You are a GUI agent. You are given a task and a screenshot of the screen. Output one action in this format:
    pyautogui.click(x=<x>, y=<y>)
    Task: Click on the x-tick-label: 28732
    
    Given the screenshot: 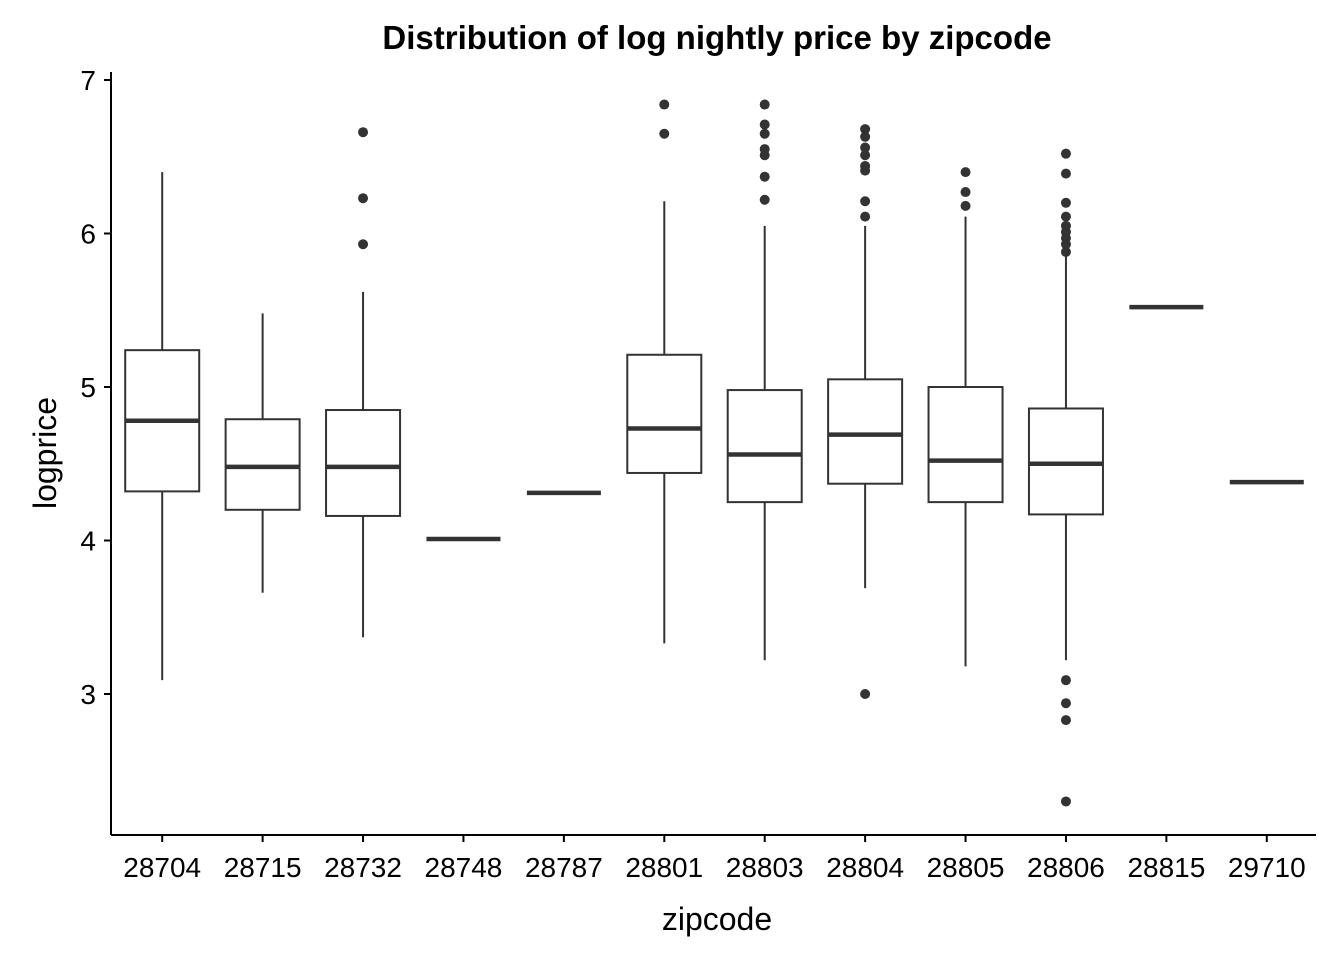 What is the action you would take?
    pyautogui.click(x=363, y=867)
    